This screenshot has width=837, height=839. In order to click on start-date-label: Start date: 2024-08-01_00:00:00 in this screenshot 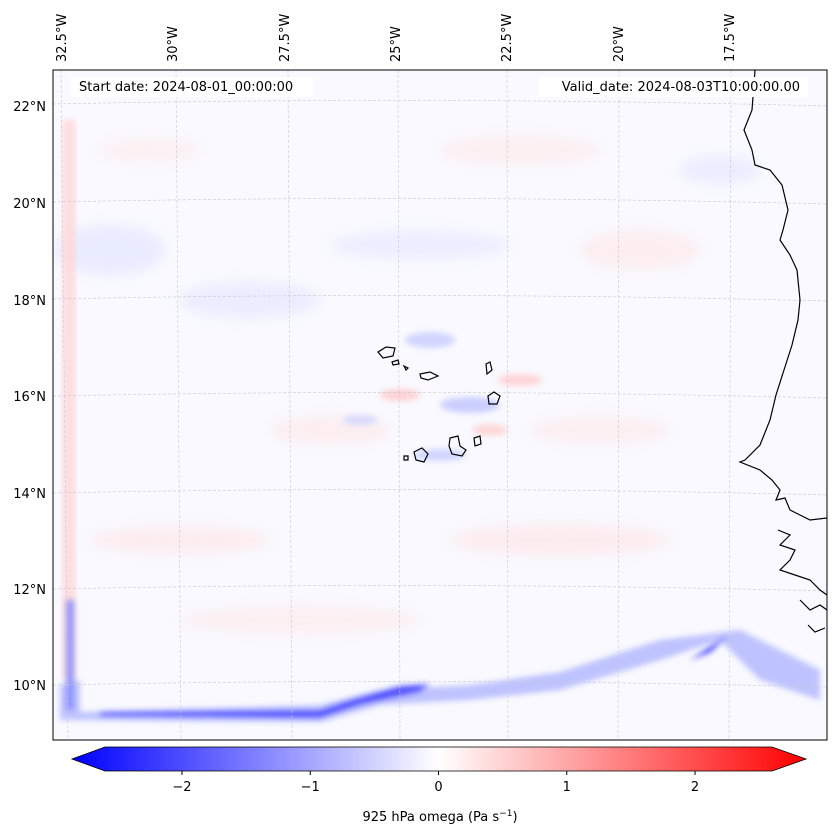, I will do `click(186, 87)`.